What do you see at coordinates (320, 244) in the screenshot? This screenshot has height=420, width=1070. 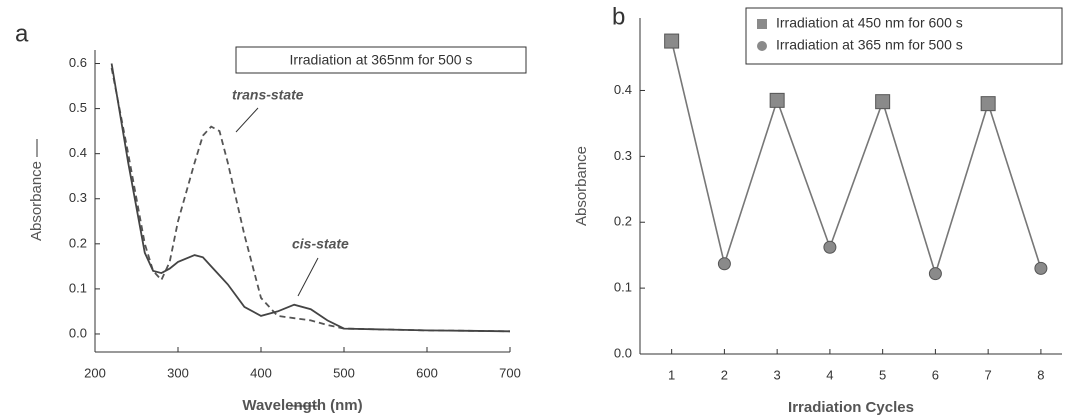 I see `series-label: cis-state` at bounding box center [320, 244].